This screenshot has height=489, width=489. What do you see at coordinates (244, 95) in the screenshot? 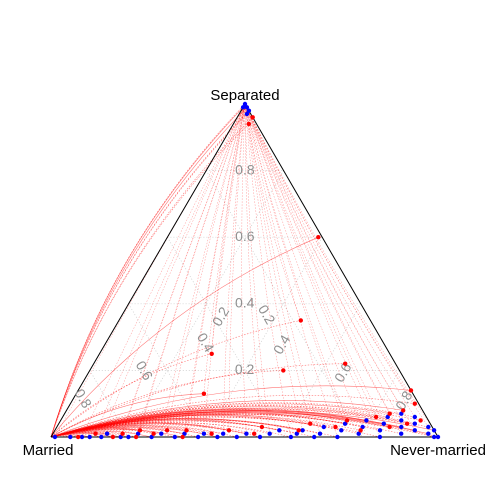
I see `vertex-label-separated: Separated` at bounding box center [244, 95].